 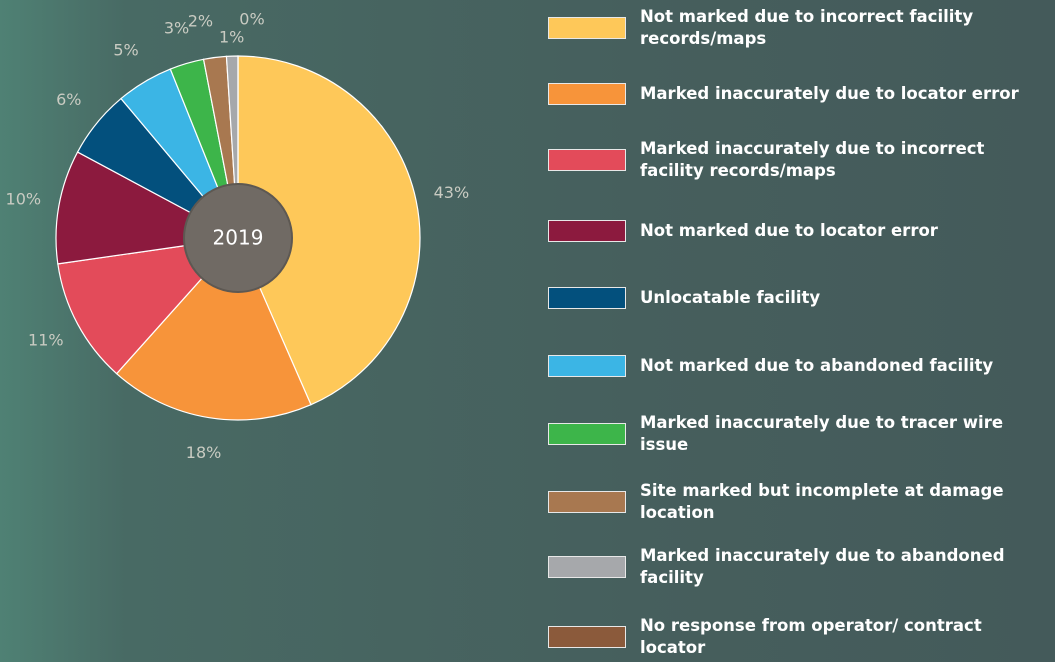 I want to click on center-label: 2019, so click(x=238, y=238).